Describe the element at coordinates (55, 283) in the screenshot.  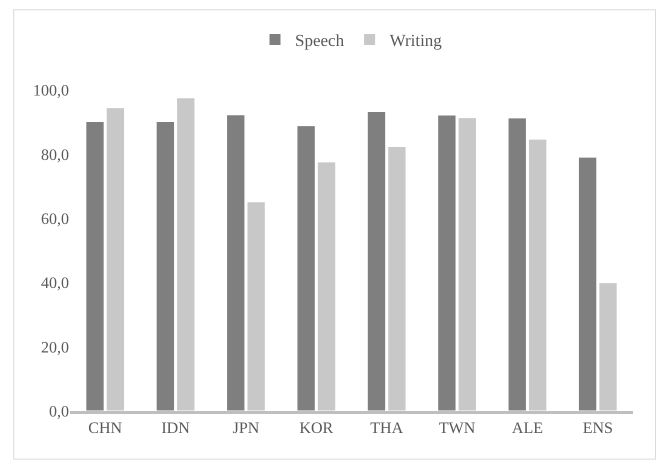
I see `y-tick-label: 40,0` at that location.